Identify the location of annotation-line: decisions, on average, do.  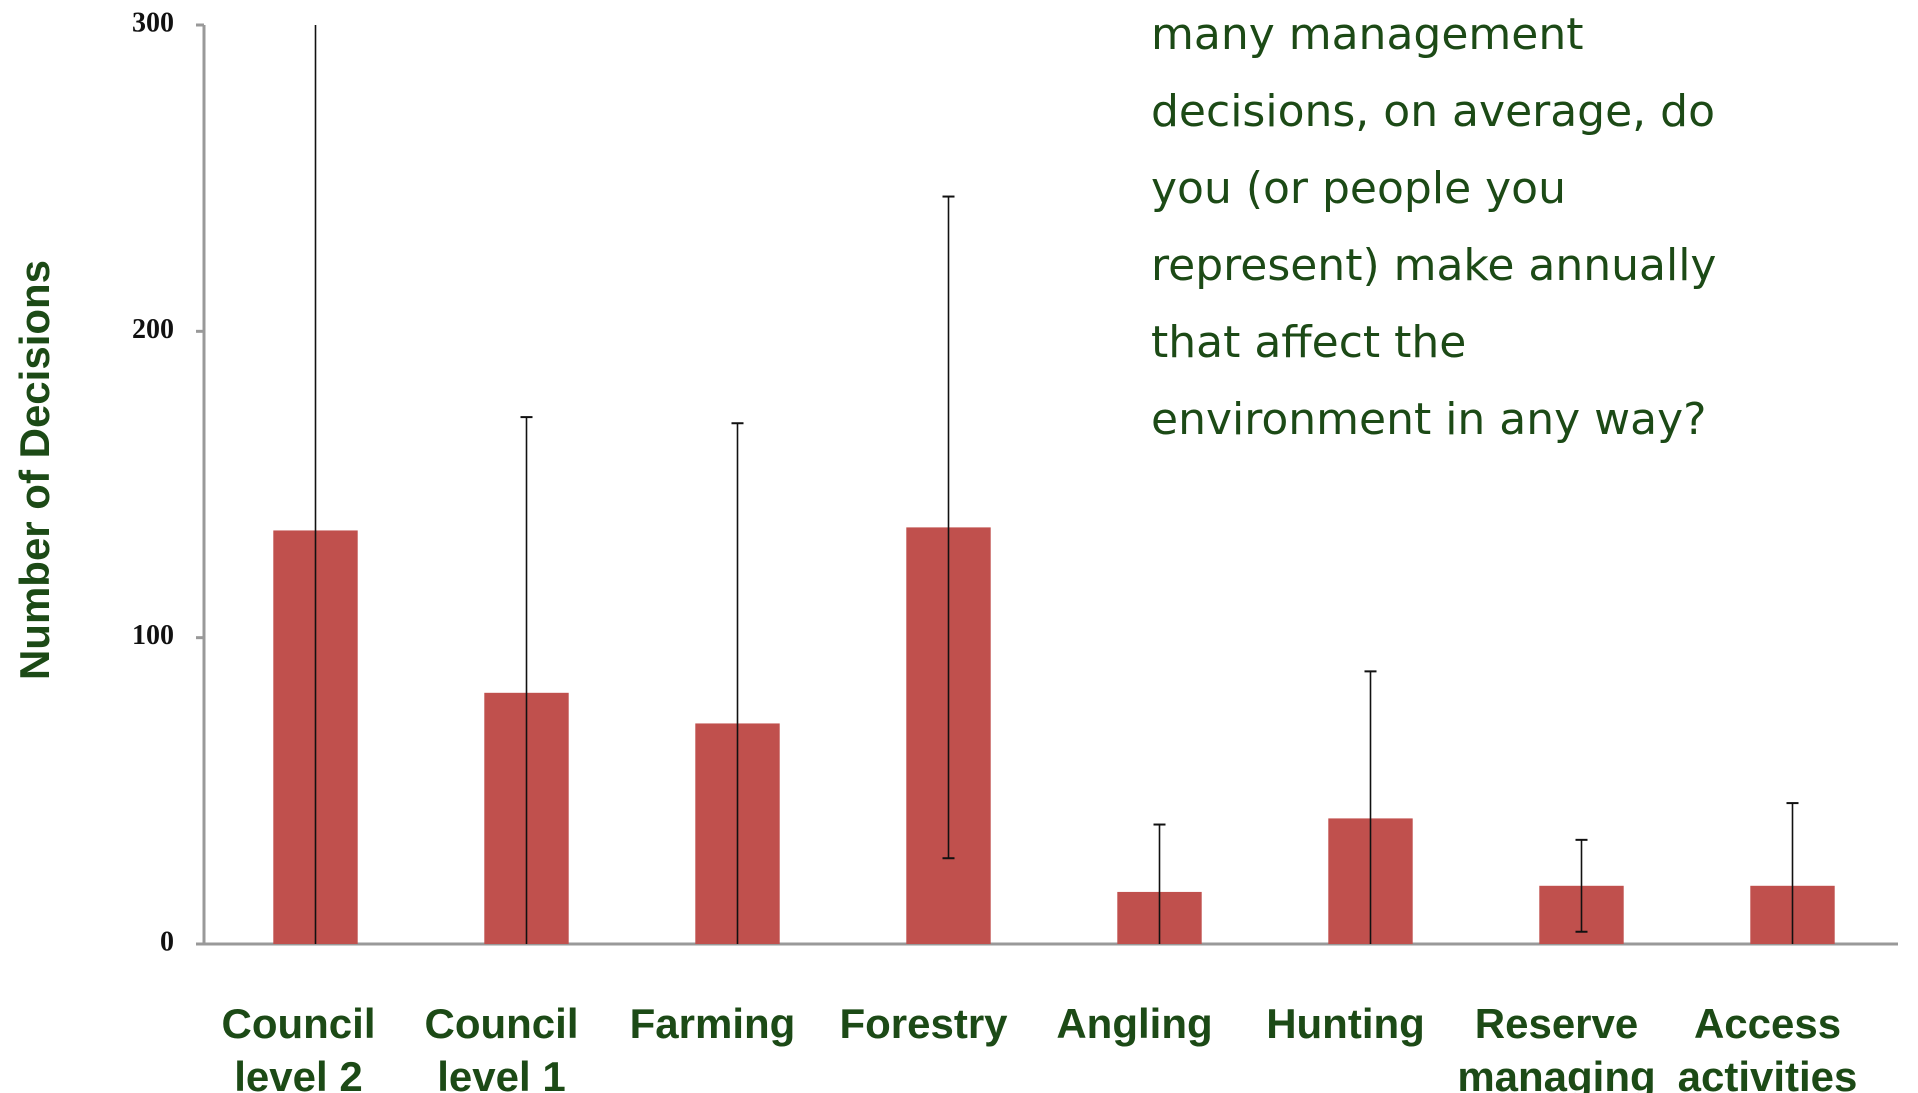
(1433, 111).